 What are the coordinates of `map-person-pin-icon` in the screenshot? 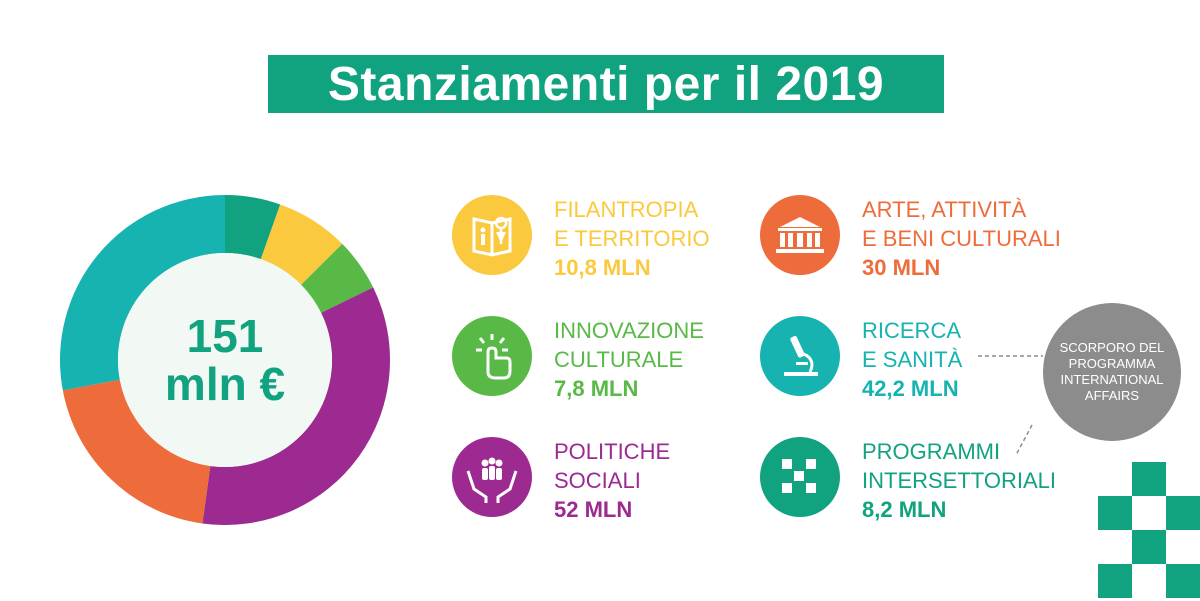 It's located at (492, 235).